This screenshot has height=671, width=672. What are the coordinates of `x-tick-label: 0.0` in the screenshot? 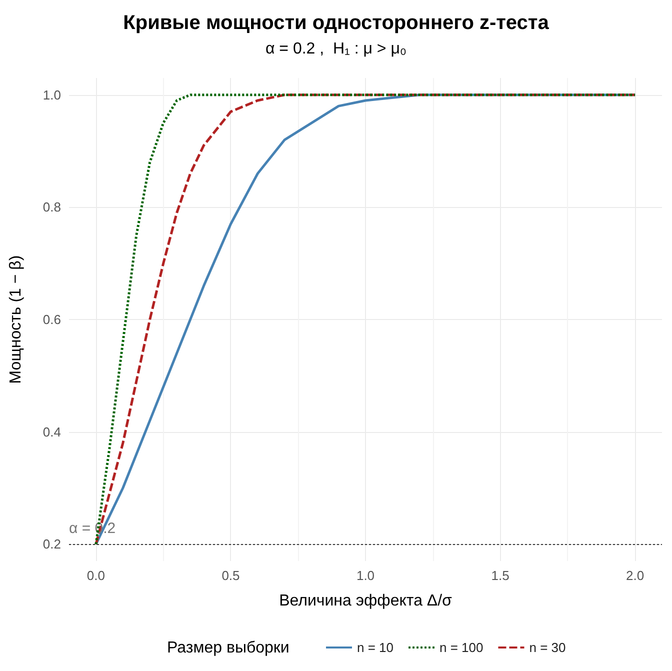 It's located at (95, 575).